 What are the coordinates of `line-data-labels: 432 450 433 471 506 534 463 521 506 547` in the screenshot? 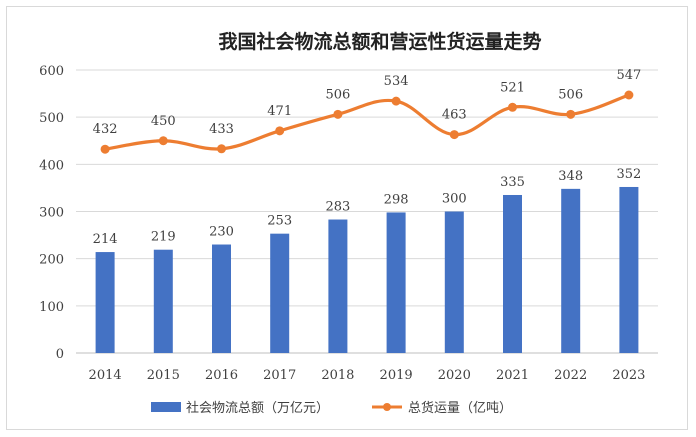 It's located at (367, 102).